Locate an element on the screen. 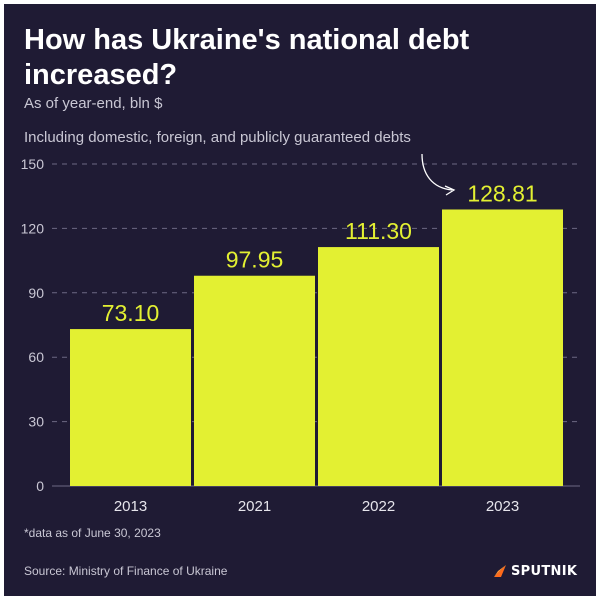 This screenshot has width=600, height=600. x-tick-label: 2023 is located at coordinates (502, 506).